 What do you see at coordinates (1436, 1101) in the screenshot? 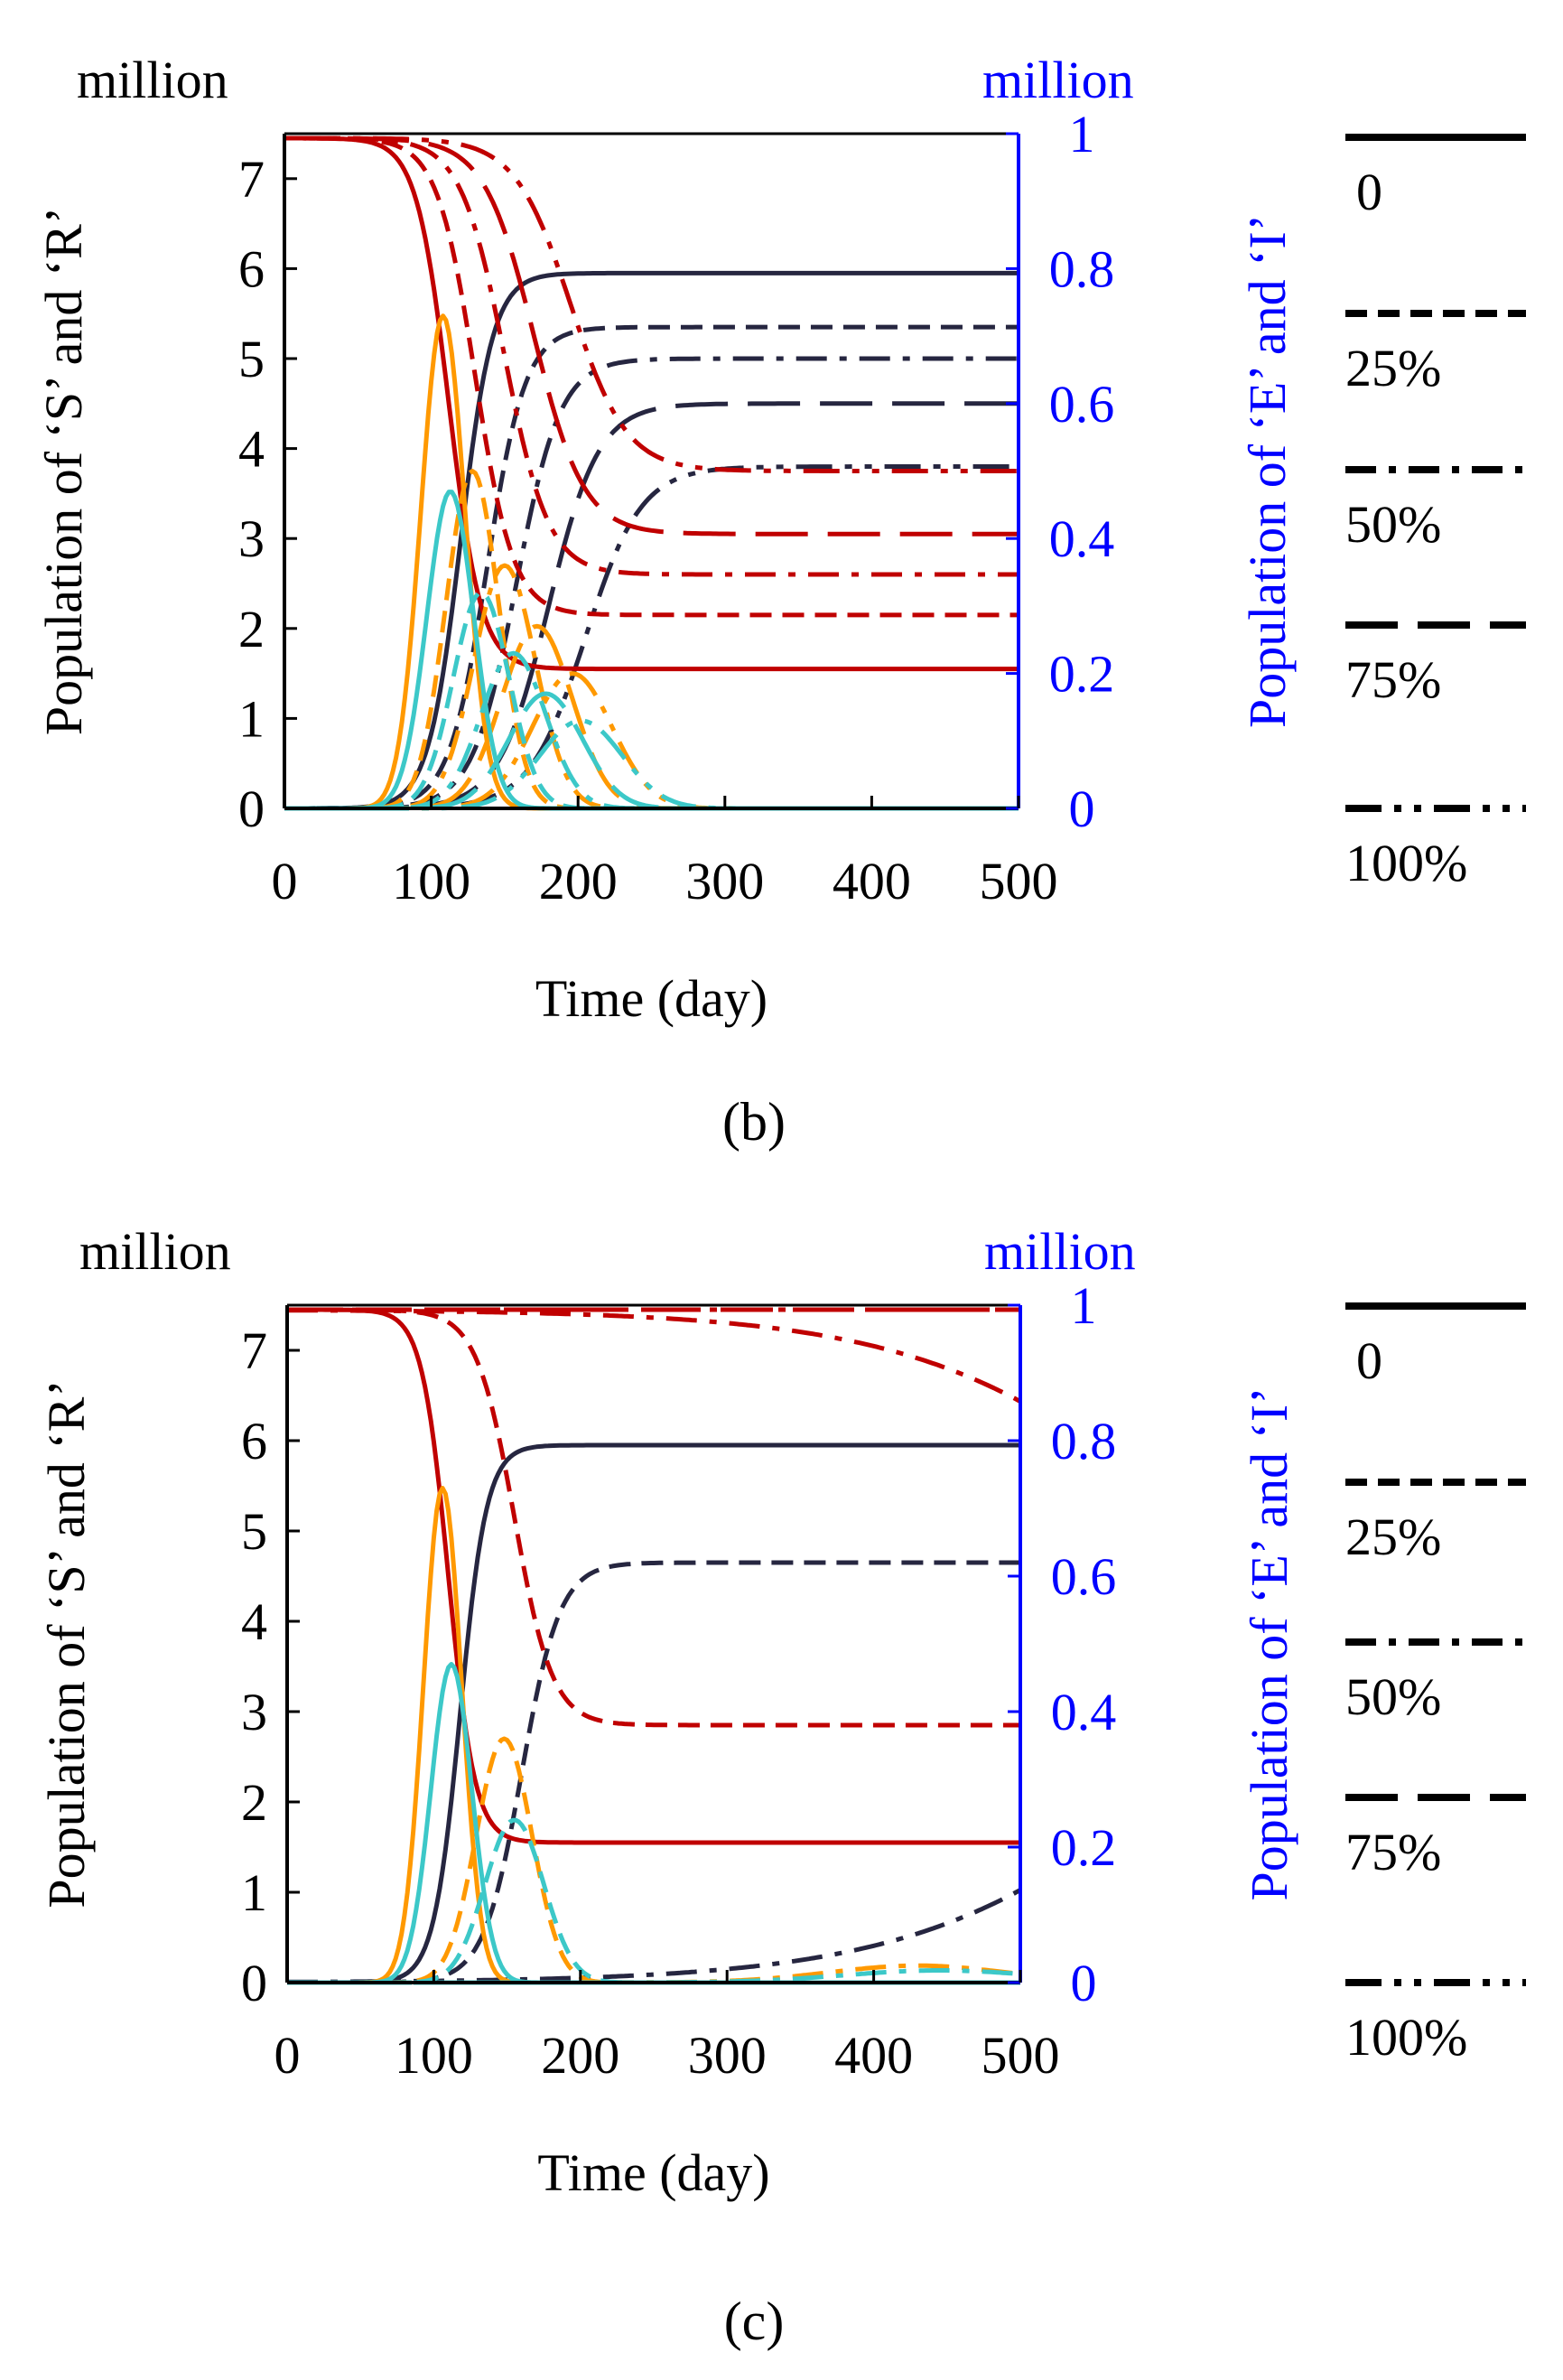
I see `legends-layer: 0 25% 50% 75% 100% 0 25% 50% 75% 100%` at bounding box center [1436, 1101].